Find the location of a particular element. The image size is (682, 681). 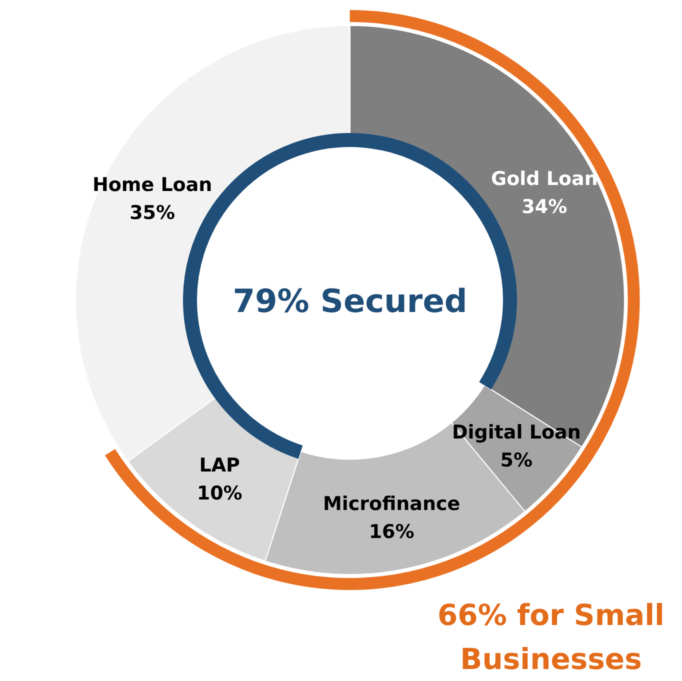

data-label: 16% is located at coordinates (391, 531).